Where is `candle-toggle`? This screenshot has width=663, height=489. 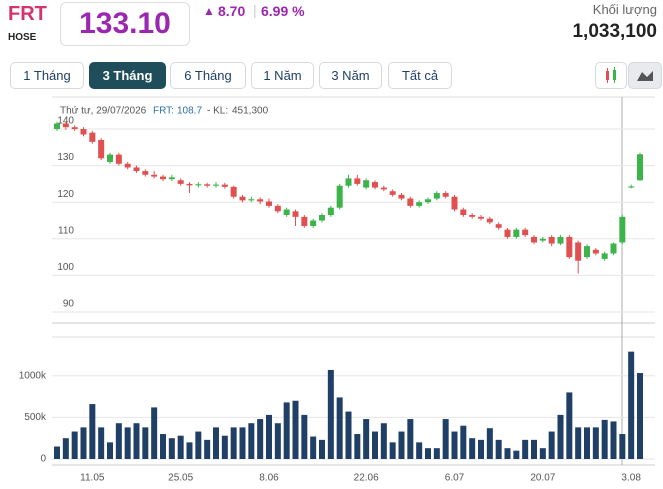
candle-toggle is located at coordinates (611, 75).